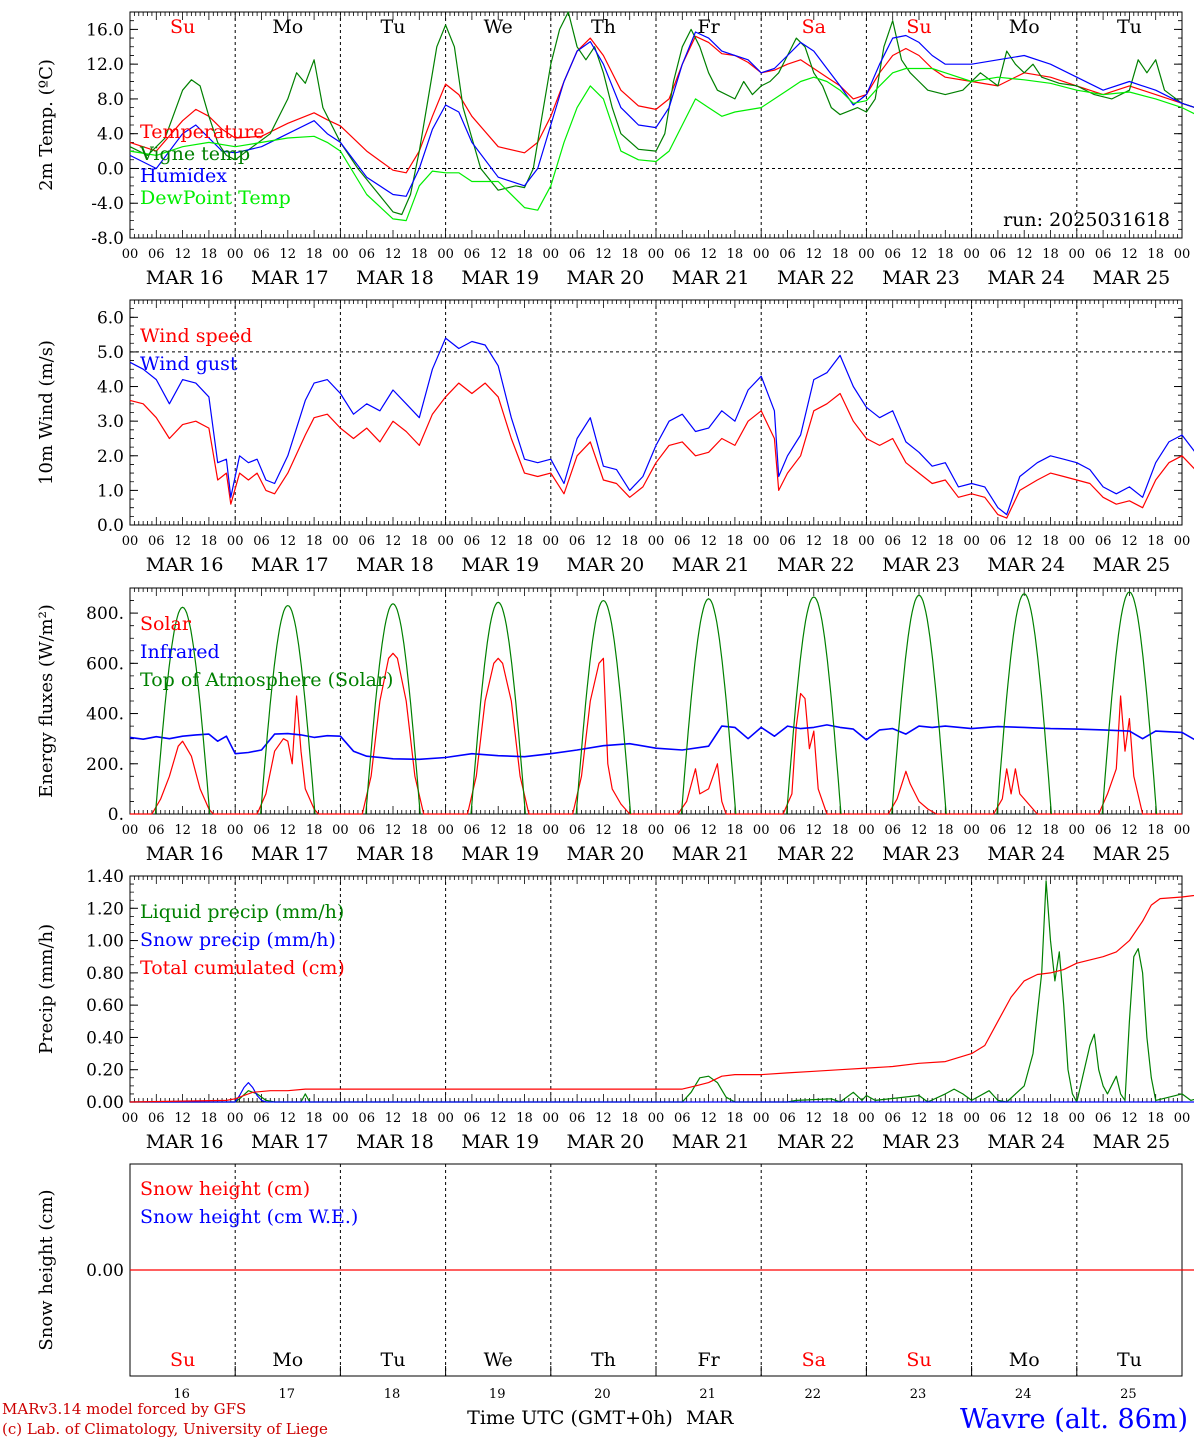 This screenshot has width=1194, height=1440. Describe the element at coordinates (287, 27) in the screenshot. I see `day-label-top: Mo` at that location.